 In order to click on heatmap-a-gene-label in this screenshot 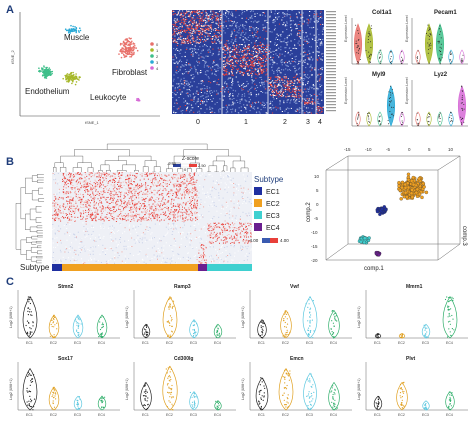, I will do `click(331, 60)`.